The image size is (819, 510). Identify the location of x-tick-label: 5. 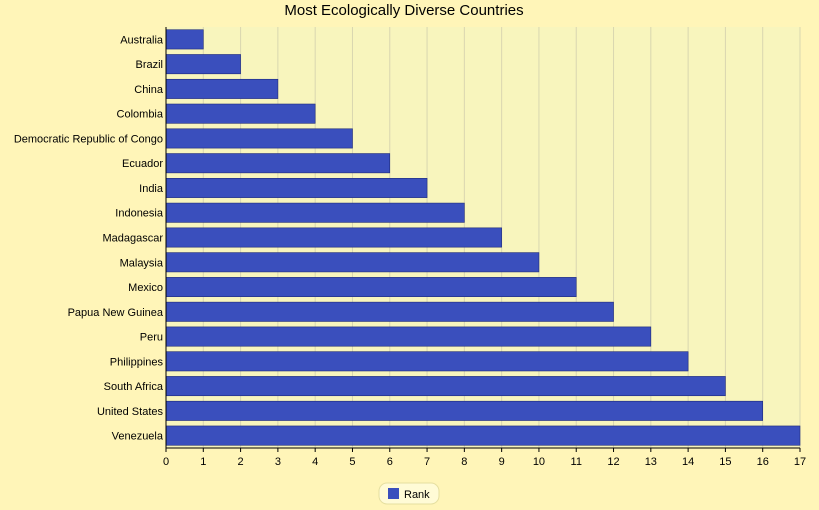
(352, 462).